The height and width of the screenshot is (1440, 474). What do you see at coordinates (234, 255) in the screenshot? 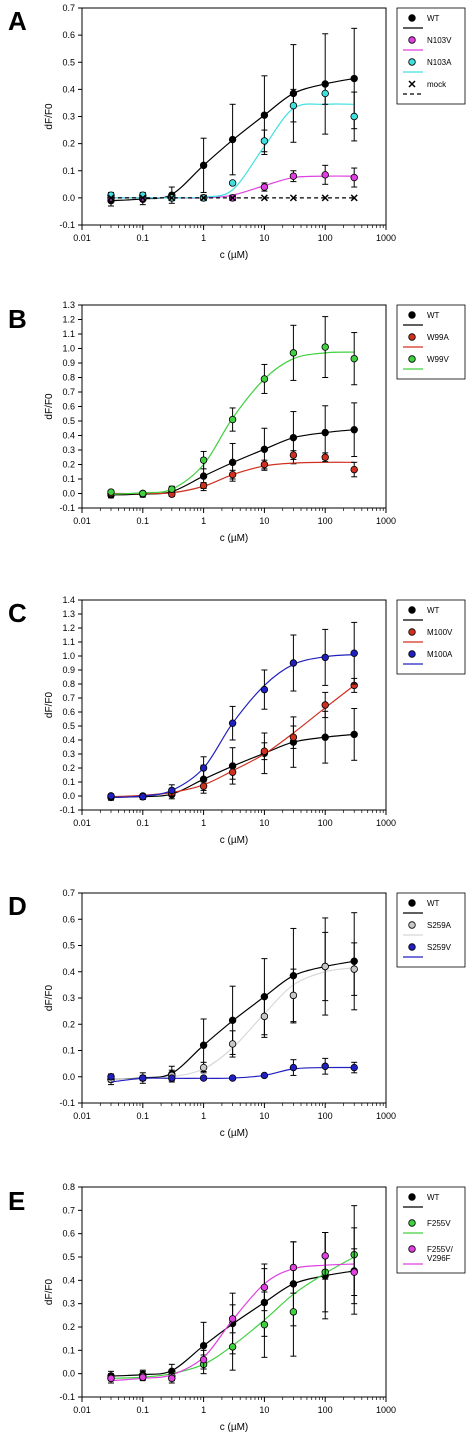
I see `x-axis-label: c (µM)` at bounding box center [234, 255].